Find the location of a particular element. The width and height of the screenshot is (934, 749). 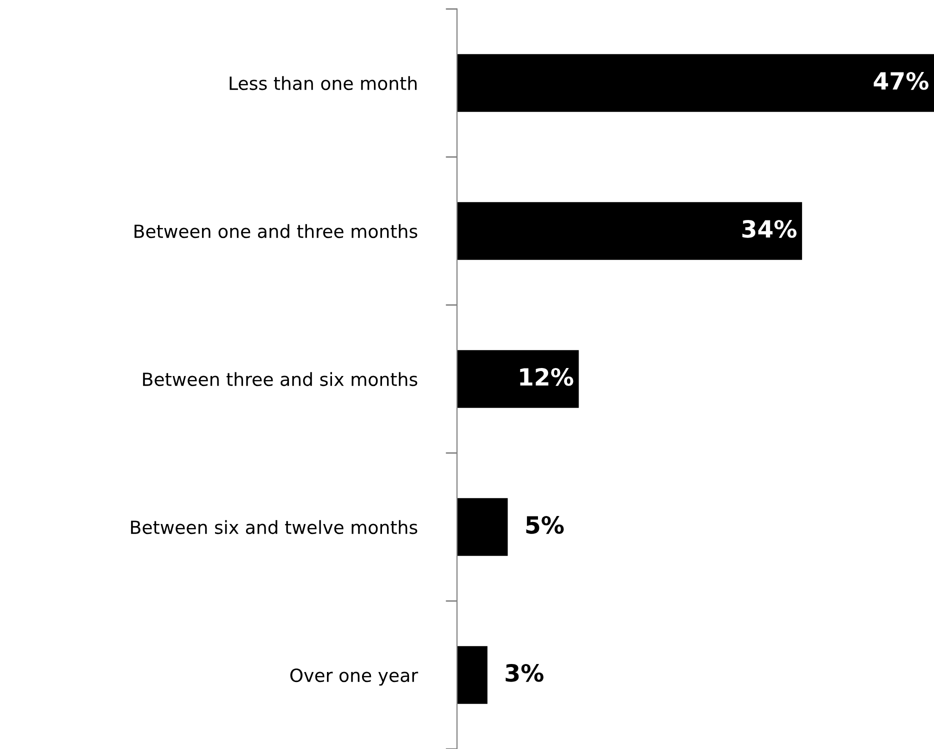

data-label: 47% is located at coordinates (901, 81).